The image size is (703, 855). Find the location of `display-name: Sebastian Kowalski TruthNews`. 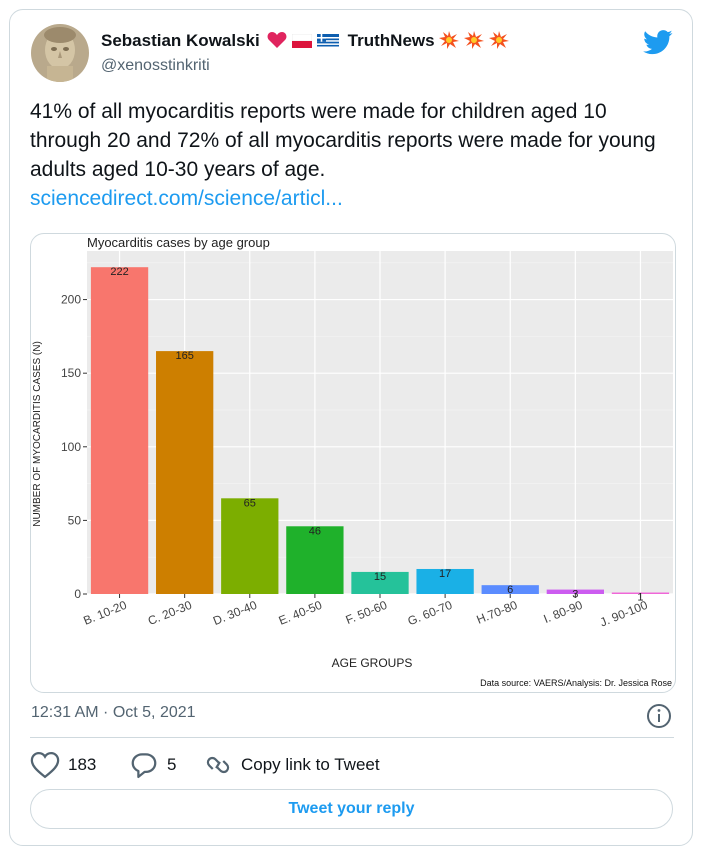

display-name: Sebastian Kowalski TruthNews is located at coordinates (305, 41).